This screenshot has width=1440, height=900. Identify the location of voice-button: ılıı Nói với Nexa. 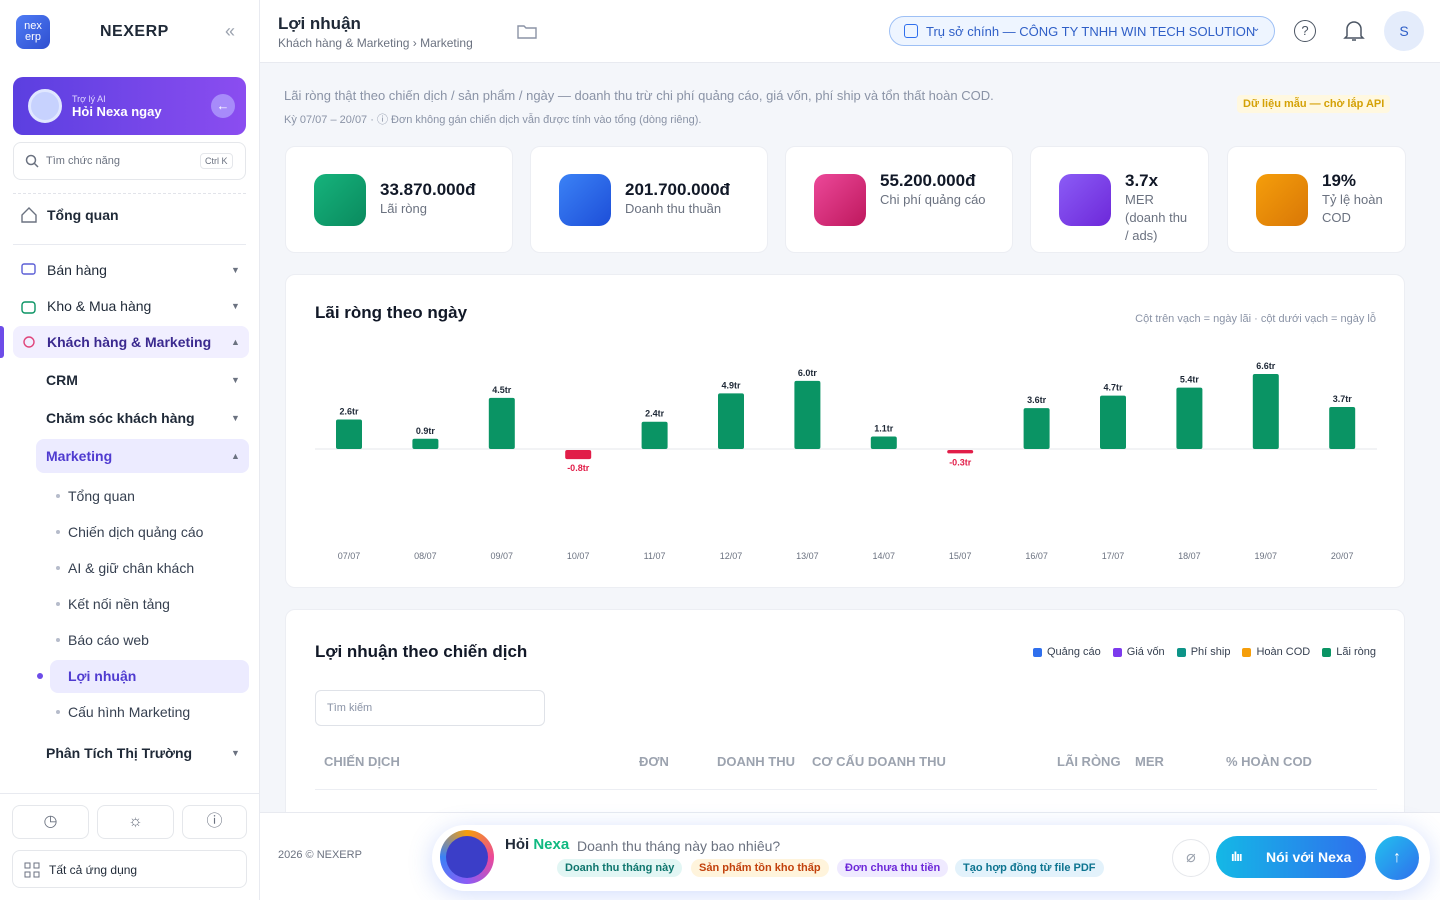
(1291, 857).